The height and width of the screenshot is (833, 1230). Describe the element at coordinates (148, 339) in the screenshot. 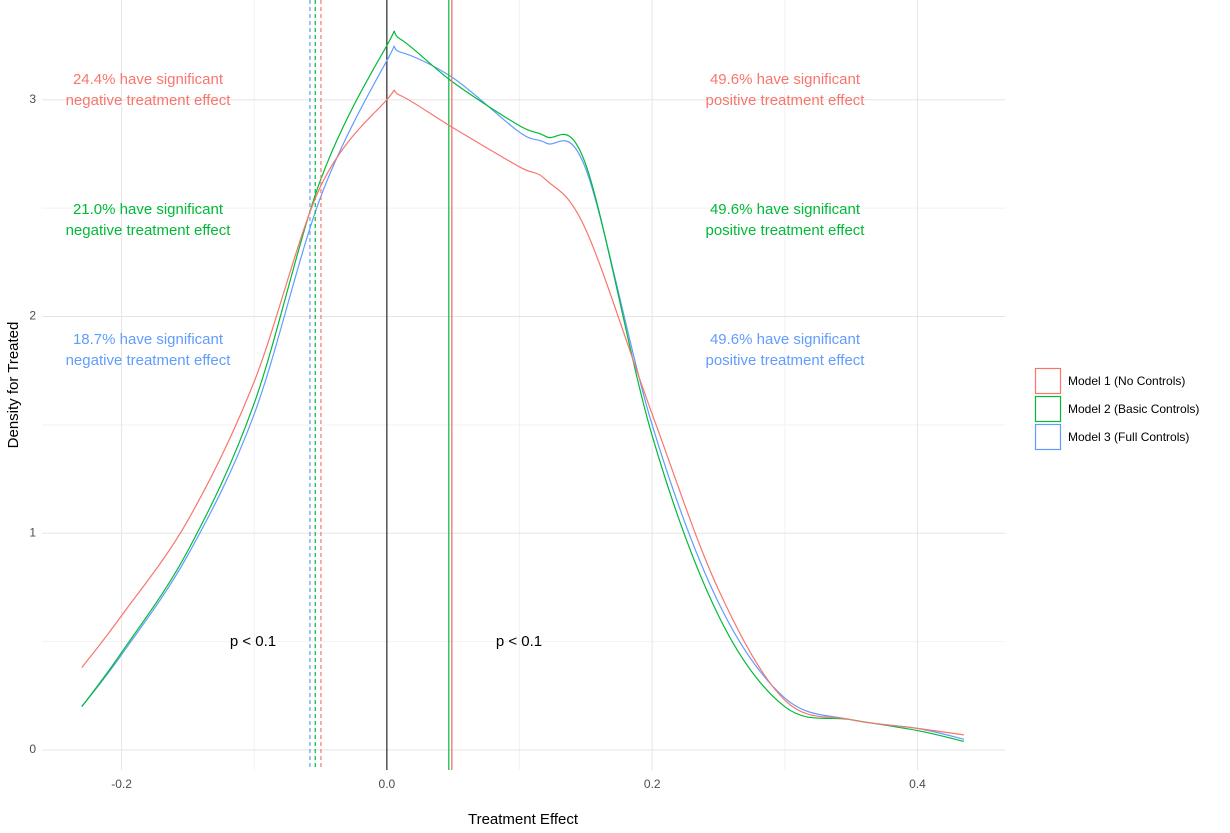

I see `annotation: 18.7% have significant` at that location.